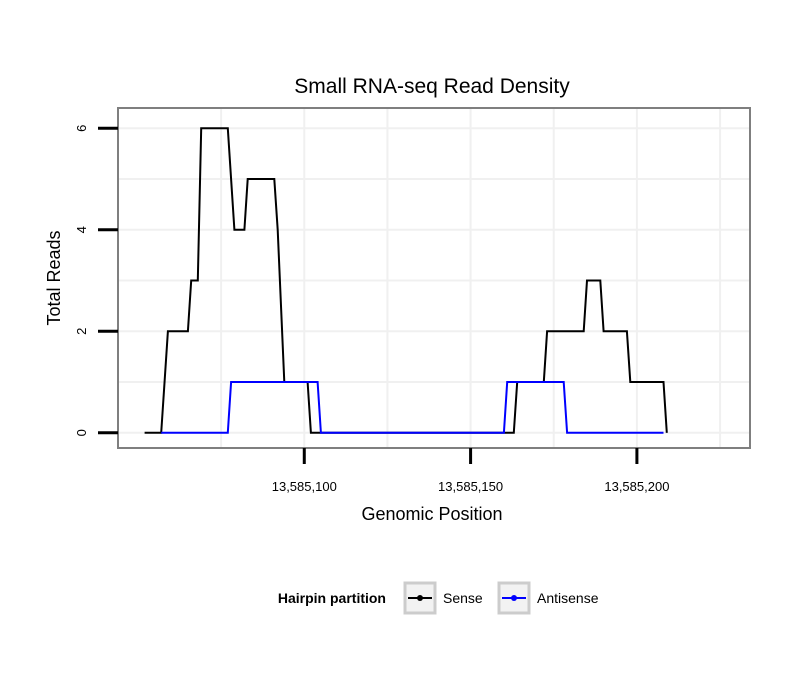 The image size is (810, 690). I want to click on x-axis-label: Genomic Position, so click(431, 514).